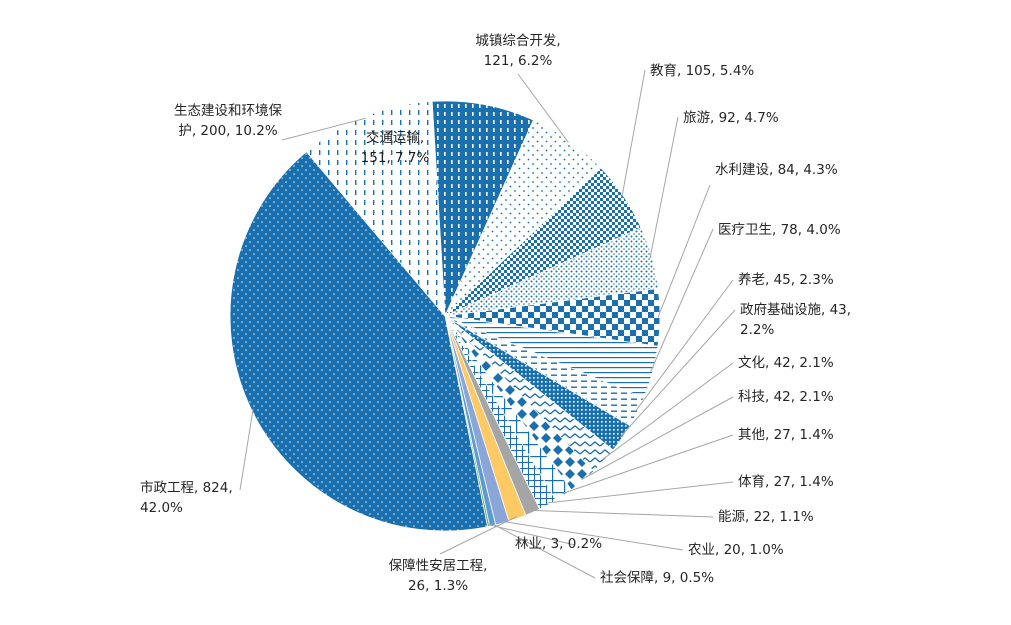  I want to click on data-label-3: 教育, 105, 5.4%, so click(702, 71).